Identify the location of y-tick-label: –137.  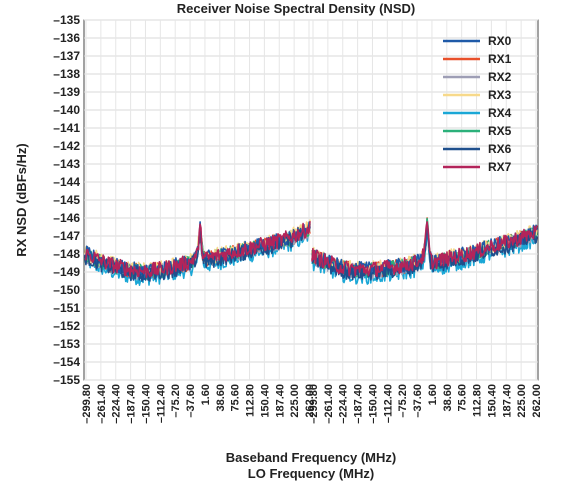
(66, 56).